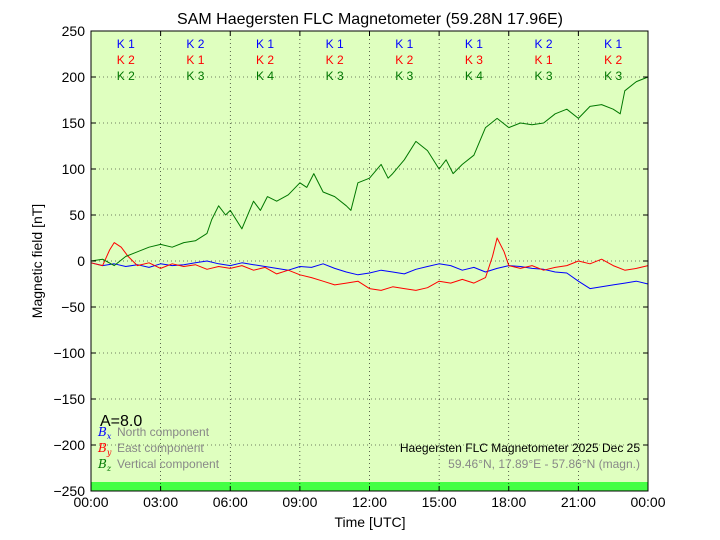  I want to click on y-tick-label: −50, so click(73, 307).